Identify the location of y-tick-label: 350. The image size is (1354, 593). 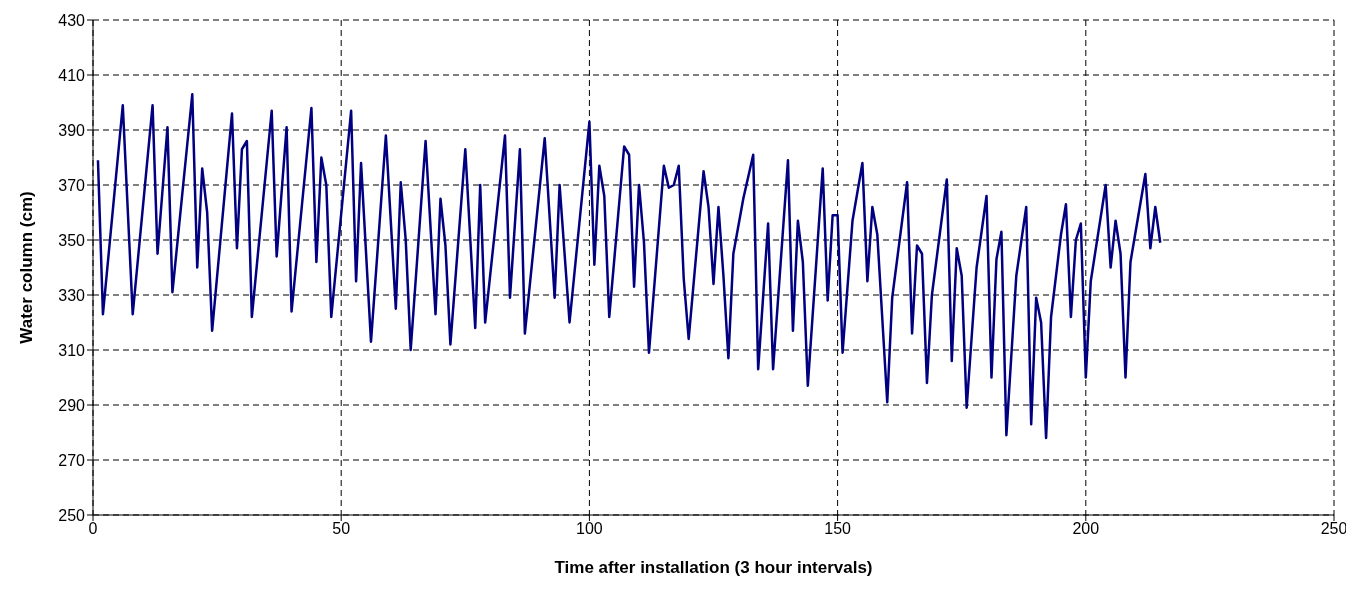
(72, 240).